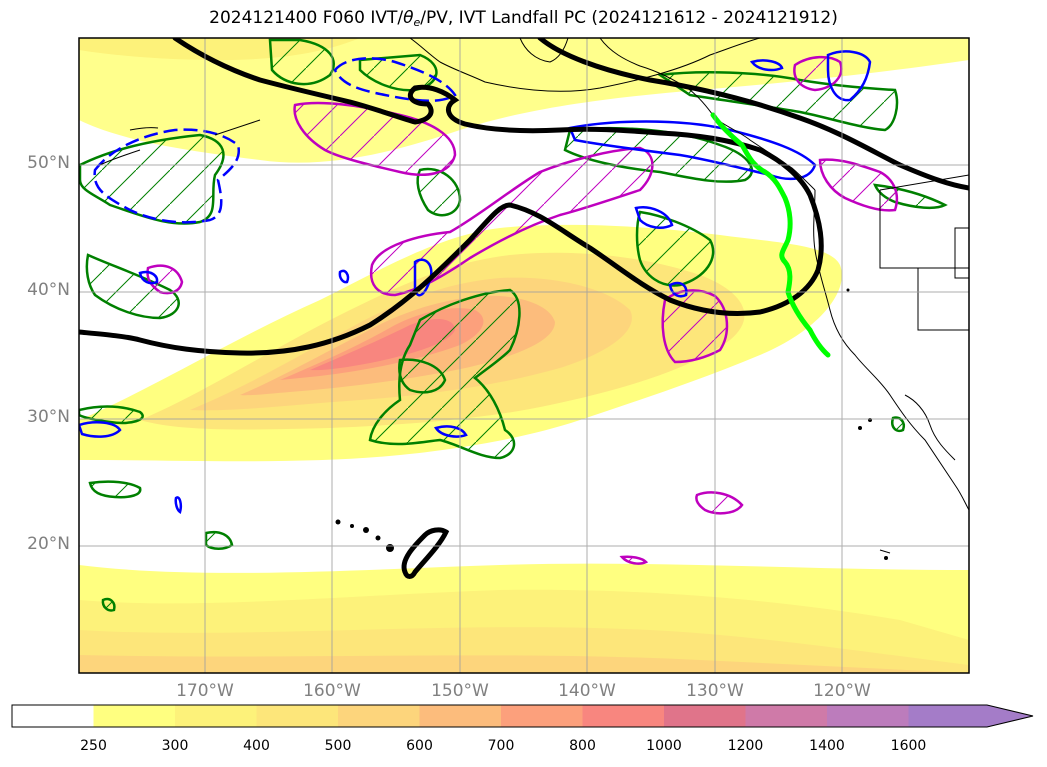 This screenshot has height=767, width=1047. What do you see at coordinates (842, 691) in the screenshot?
I see `lon-label-120w: 120°W` at bounding box center [842, 691].